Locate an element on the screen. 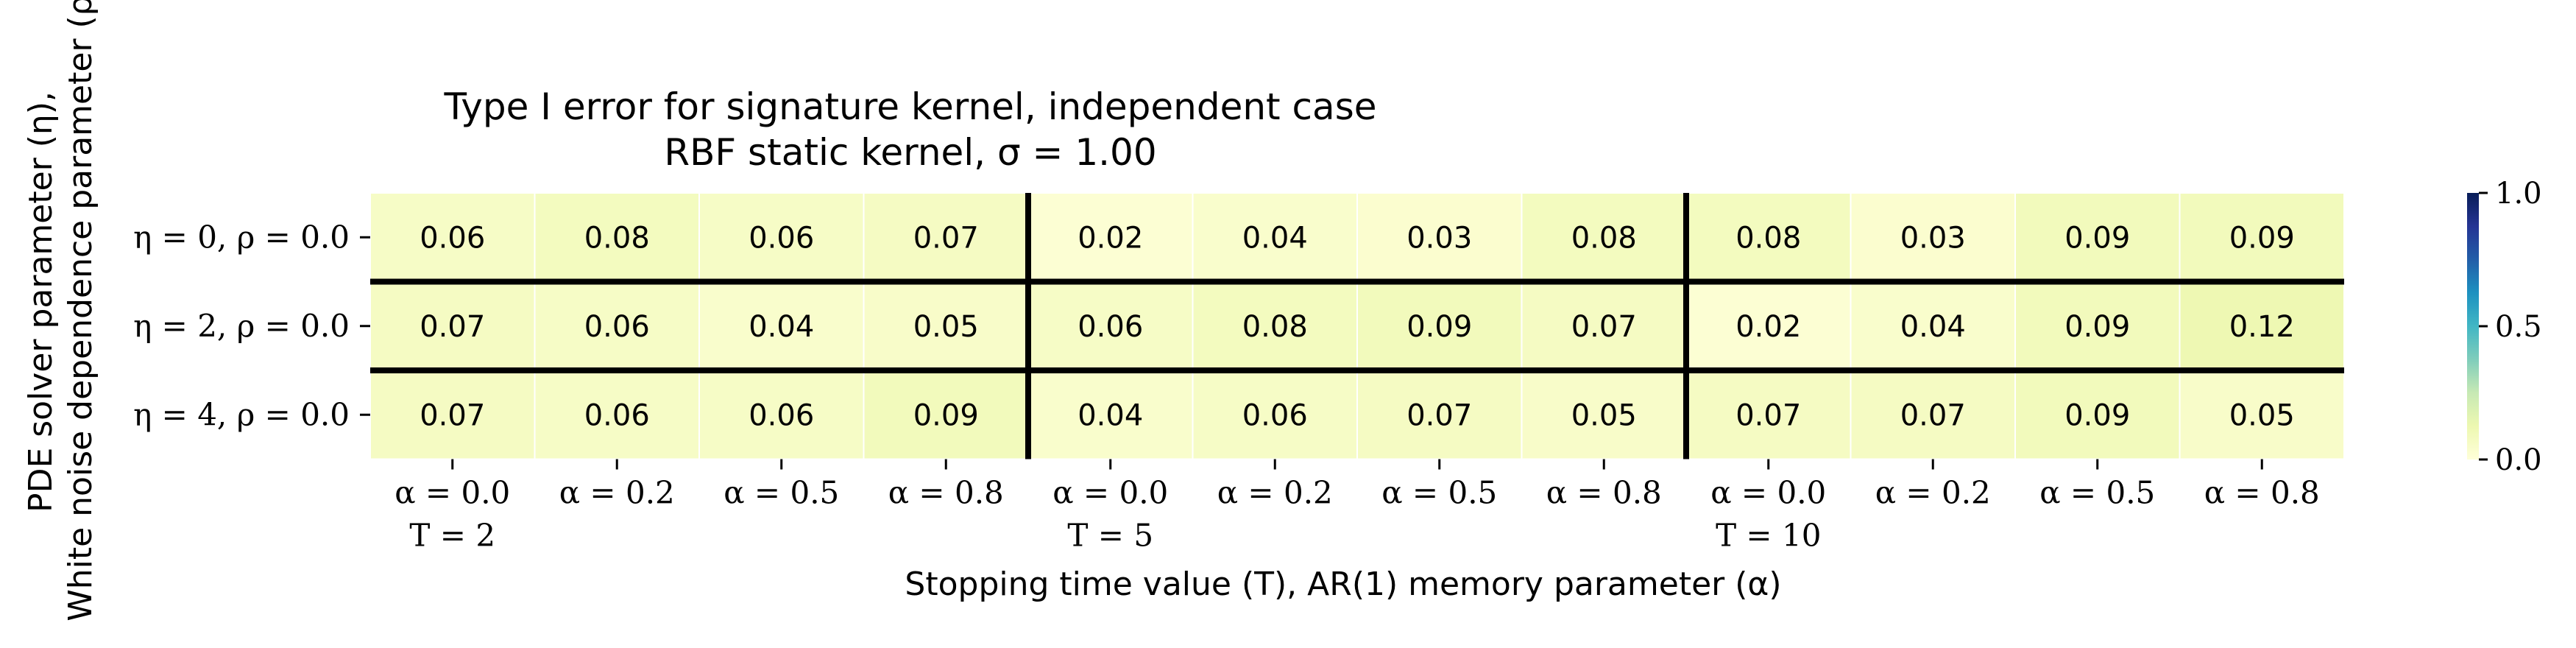 The height and width of the screenshot is (648, 2576). y-tick-label: η = 0, ρ = 0.0 is located at coordinates (241, 237).